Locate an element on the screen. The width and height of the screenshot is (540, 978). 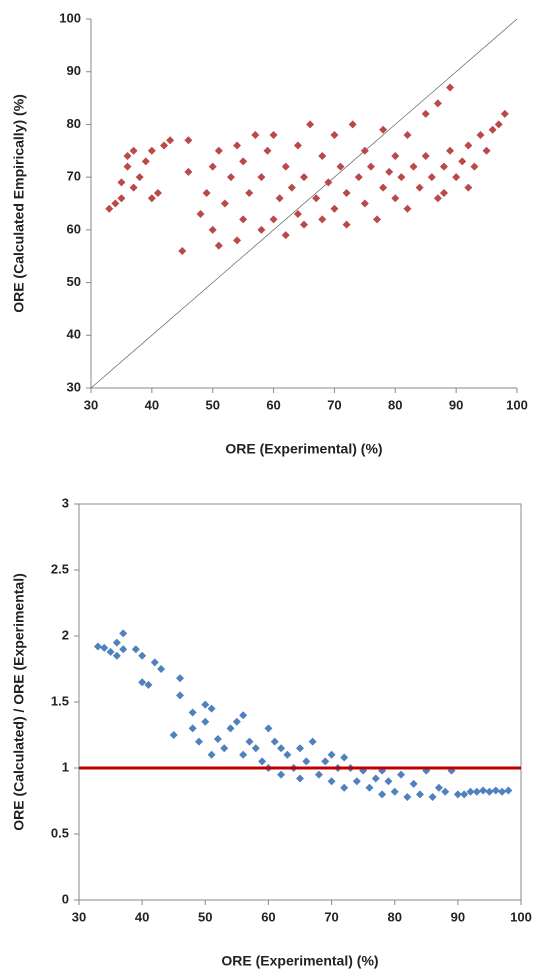
y-tick-label: 3 is located at coordinates (65, 502).